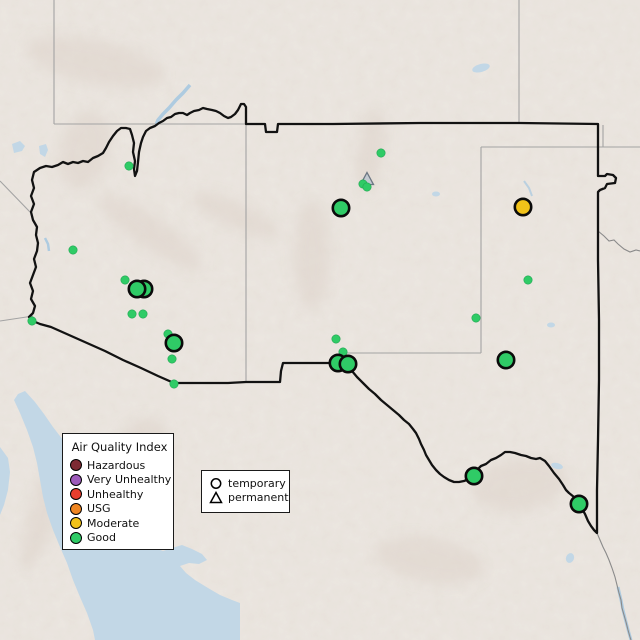 This screenshot has height=640, width=640. I want to click on aqi-legend-label: Moderate, so click(113, 523).